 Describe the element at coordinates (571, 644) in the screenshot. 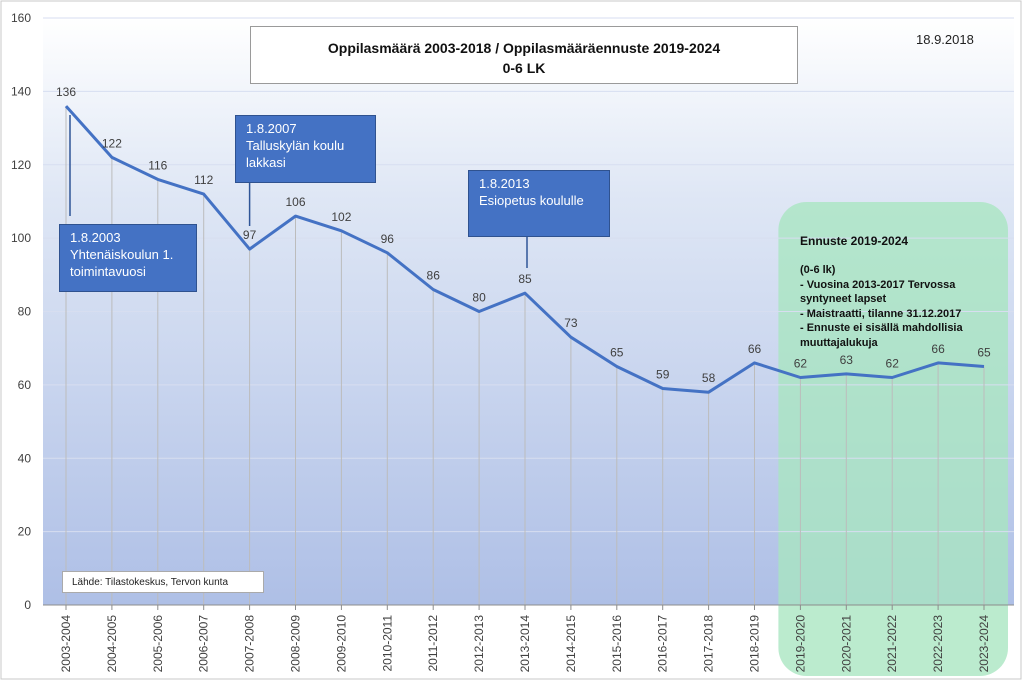

I see `x-tick-label: 2014-2015` at that location.